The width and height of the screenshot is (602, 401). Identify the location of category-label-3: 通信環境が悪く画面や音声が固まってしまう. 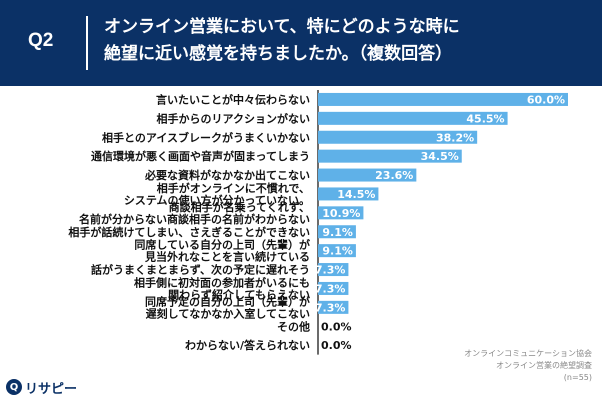
(200, 156).